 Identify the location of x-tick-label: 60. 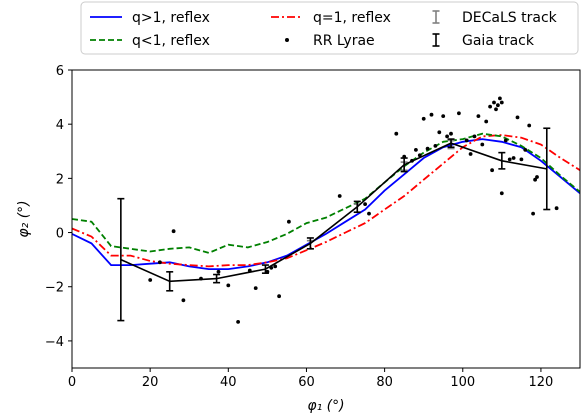
(306, 382).